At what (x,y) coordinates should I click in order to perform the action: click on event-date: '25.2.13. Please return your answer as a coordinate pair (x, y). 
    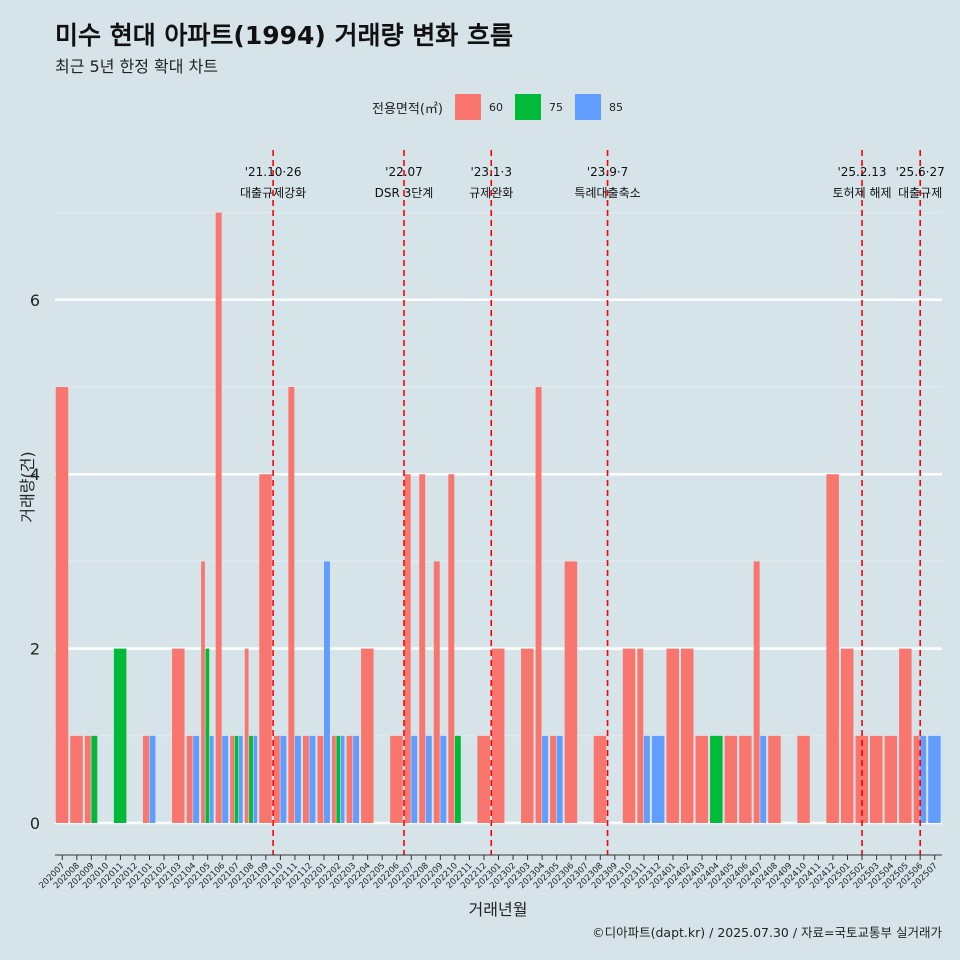
    Looking at the image, I should click on (861, 172).